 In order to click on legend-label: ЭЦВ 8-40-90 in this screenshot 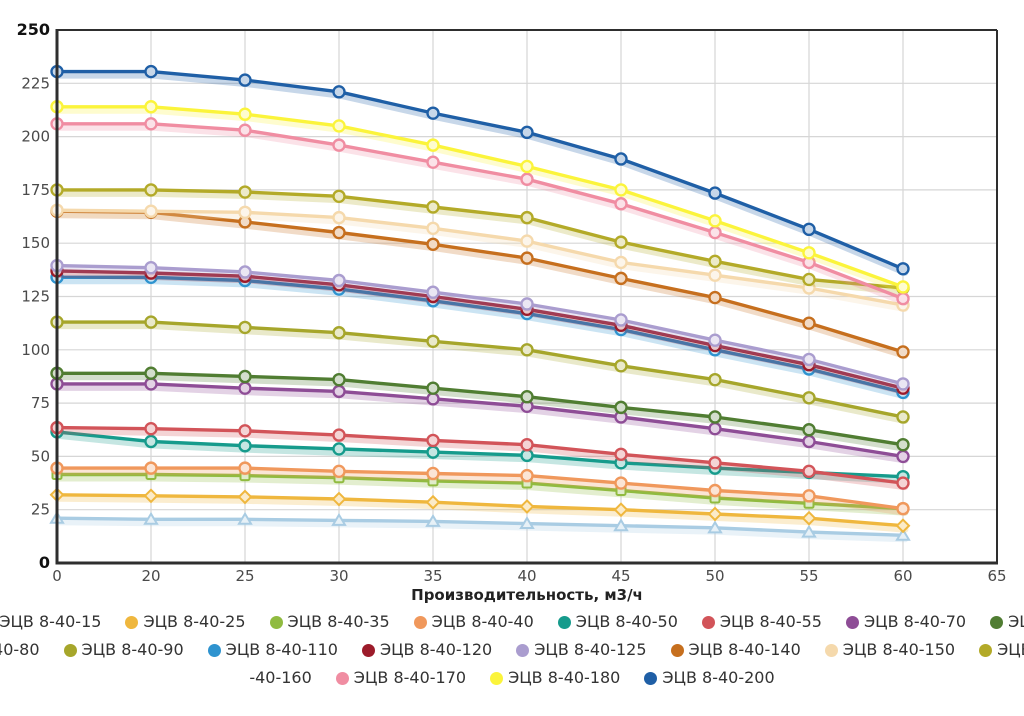, I will do `click(132, 649)`.